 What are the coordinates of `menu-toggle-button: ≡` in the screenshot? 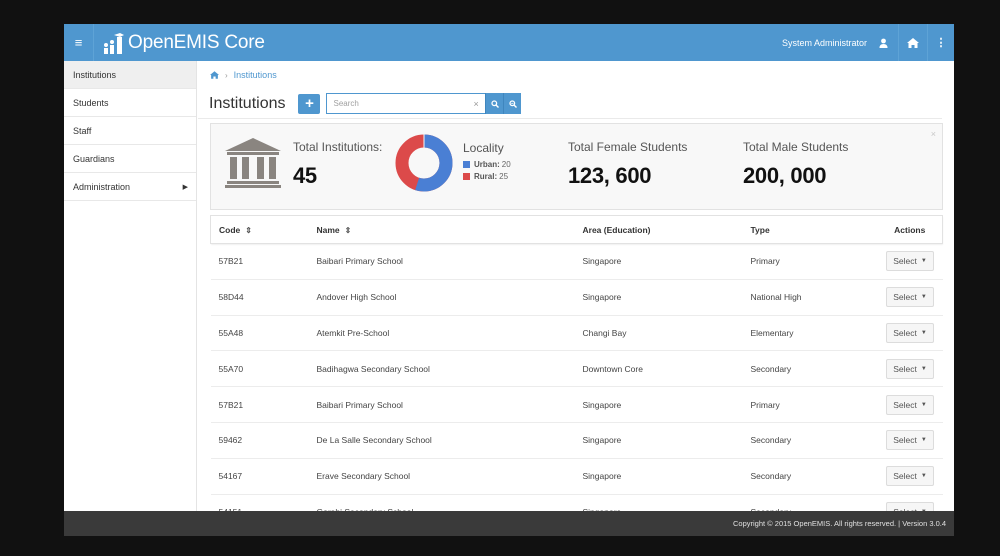 It's located at (79, 42).